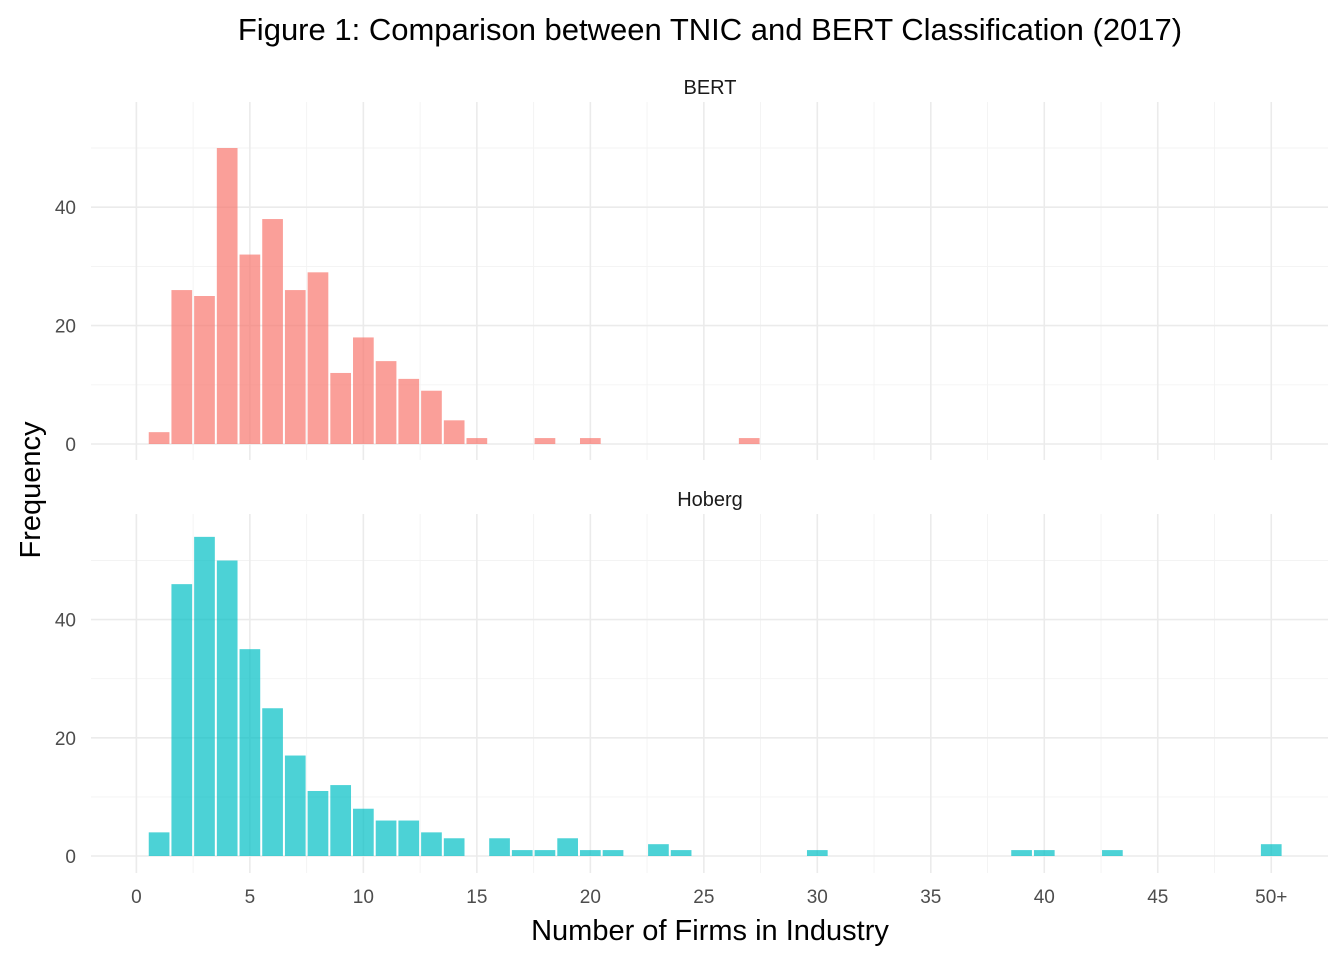 The width and height of the screenshot is (1344, 960). Describe the element at coordinates (710, 931) in the screenshot. I see `x-axis-title: Number of Firms in Industry` at that location.